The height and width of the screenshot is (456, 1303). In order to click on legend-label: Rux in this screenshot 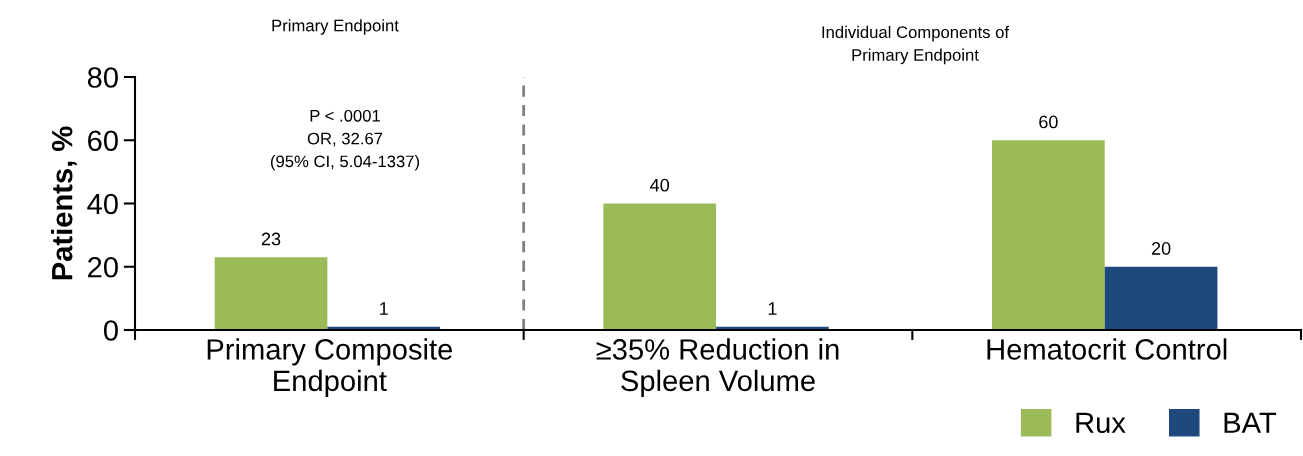, I will do `click(1101, 423)`.